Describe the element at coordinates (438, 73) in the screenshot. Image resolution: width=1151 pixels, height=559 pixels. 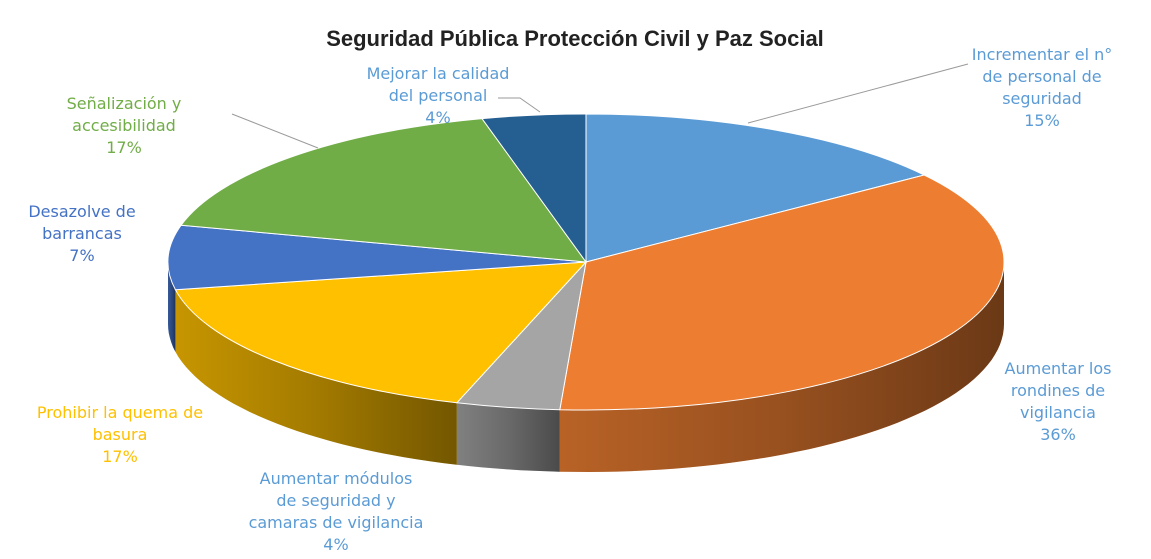
I see `data-label-line: Mejorar la calidad` at that location.